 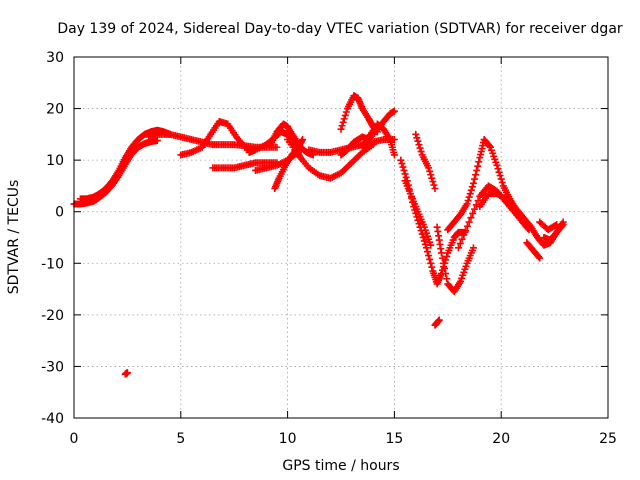 What do you see at coordinates (455, 259) in the screenshot?
I see `series-arc19` at bounding box center [455, 259].